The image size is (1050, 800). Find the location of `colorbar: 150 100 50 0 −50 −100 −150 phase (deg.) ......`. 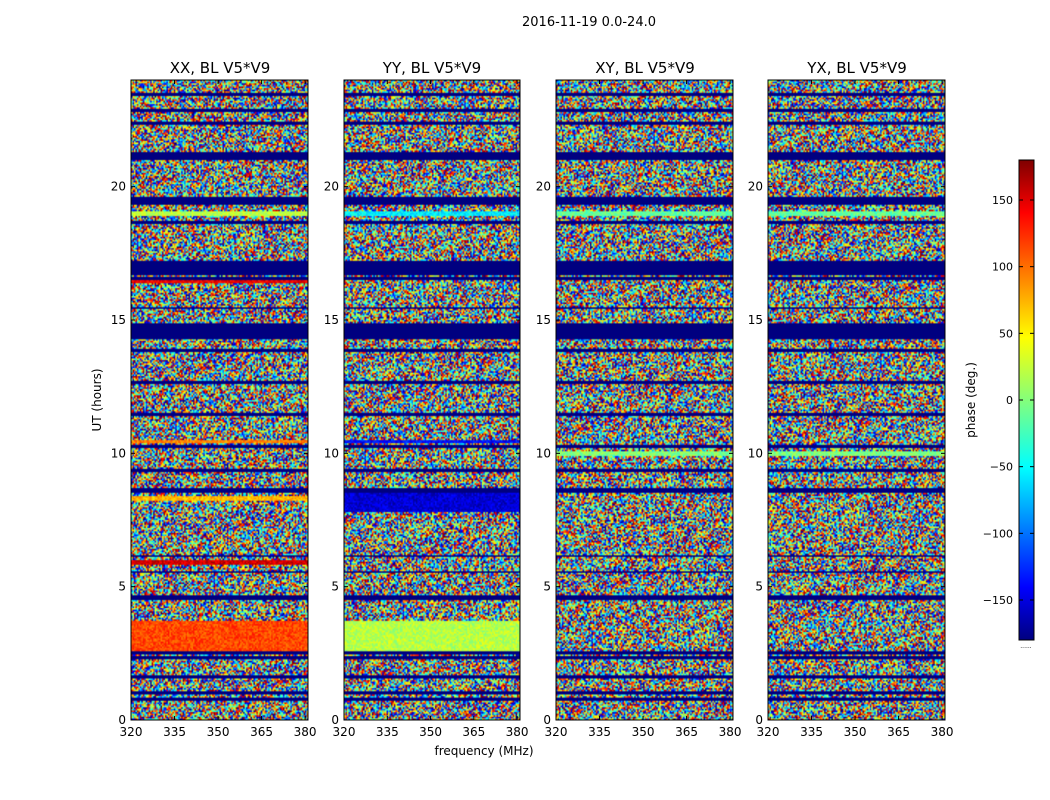

colorbar: 150 100 50 0 −50 −100 −150 phase (deg.) ...... is located at coordinates (999, 404).